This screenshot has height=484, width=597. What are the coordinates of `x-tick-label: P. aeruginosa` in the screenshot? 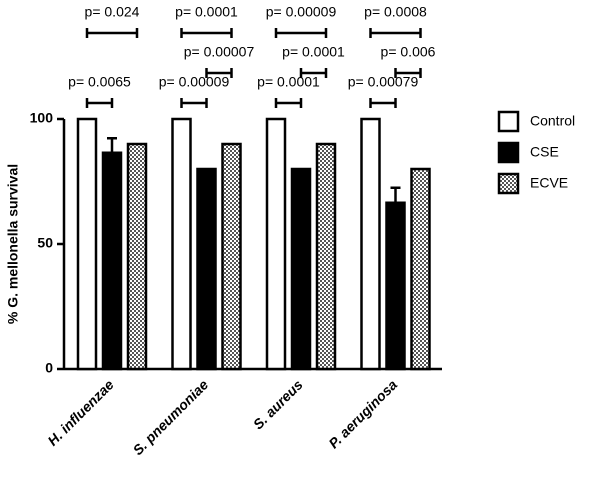 It's located at (362, 413).